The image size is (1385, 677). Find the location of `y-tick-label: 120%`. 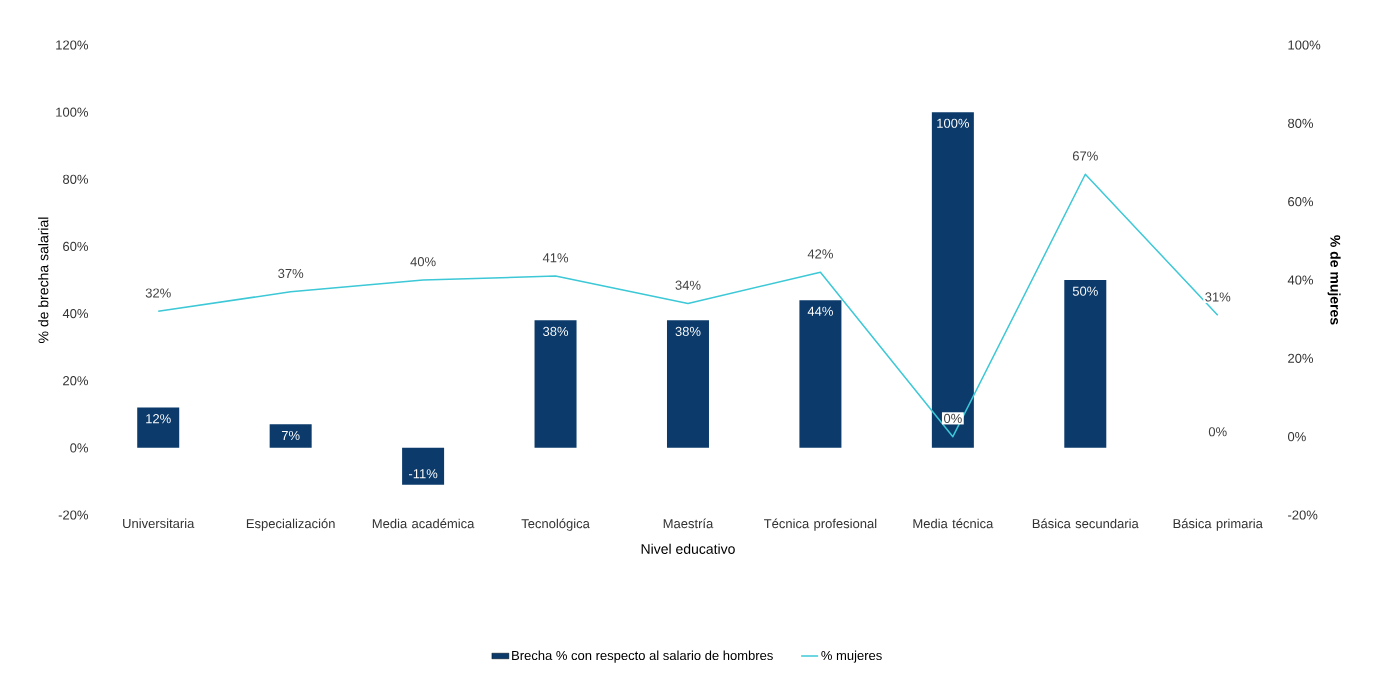

y-tick-label: 120% is located at coordinates (72, 45).